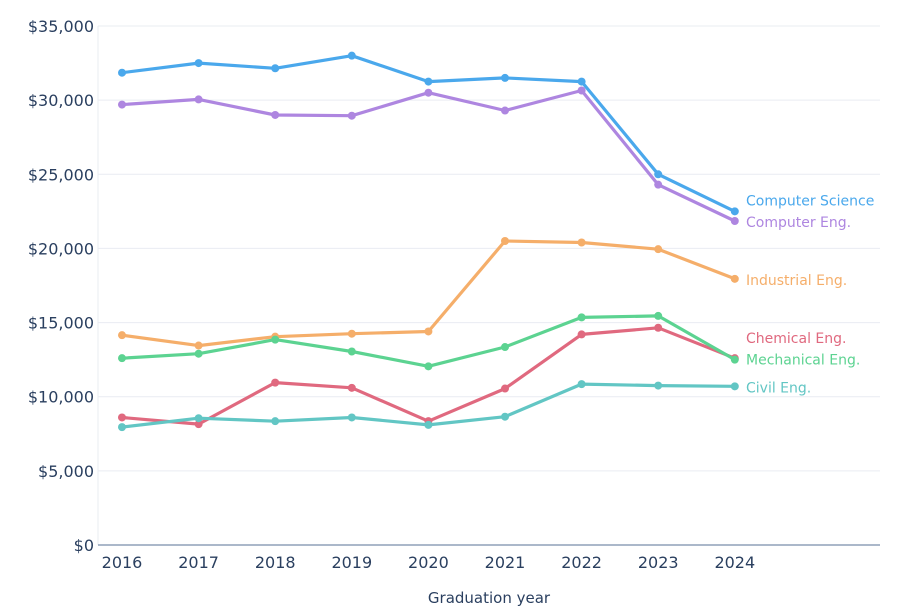 The image size is (904, 609). What do you see at coordinates (803, 361) in the screenshot?
I see `series-label: Mechanical Eng.` at bounding box center [803, 361].